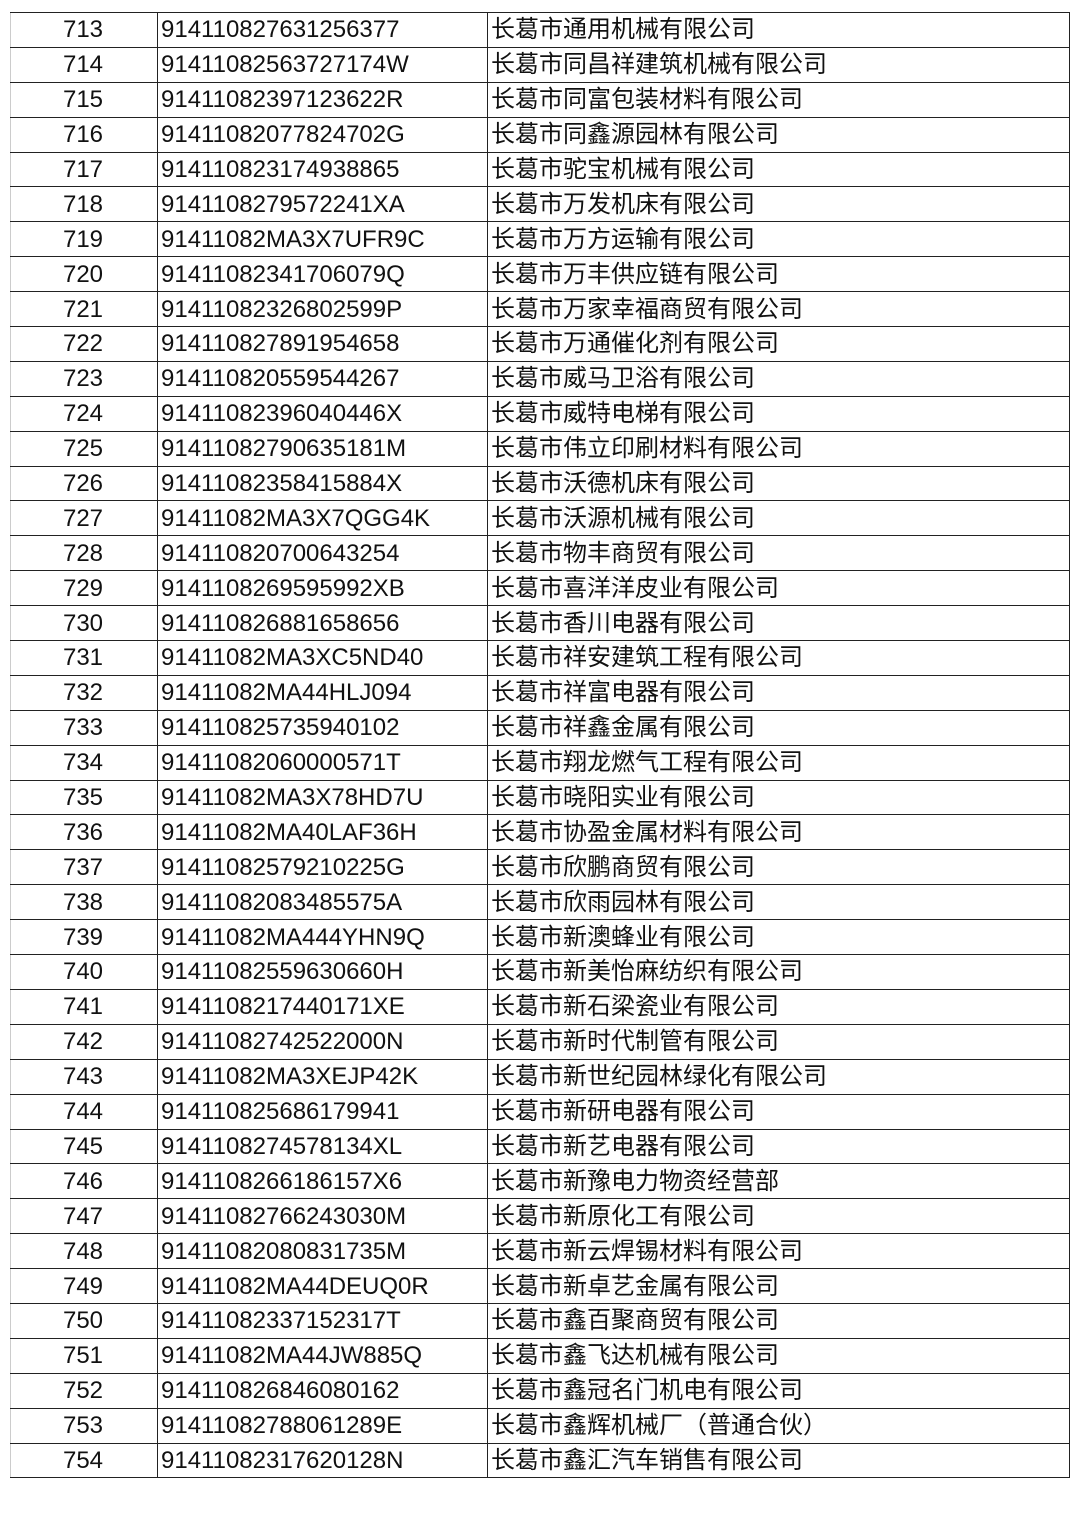  I want to click on table-row: 719 91411082MA3X7UFR9C 长葛市万方运输有限公司, so click(540, 239).